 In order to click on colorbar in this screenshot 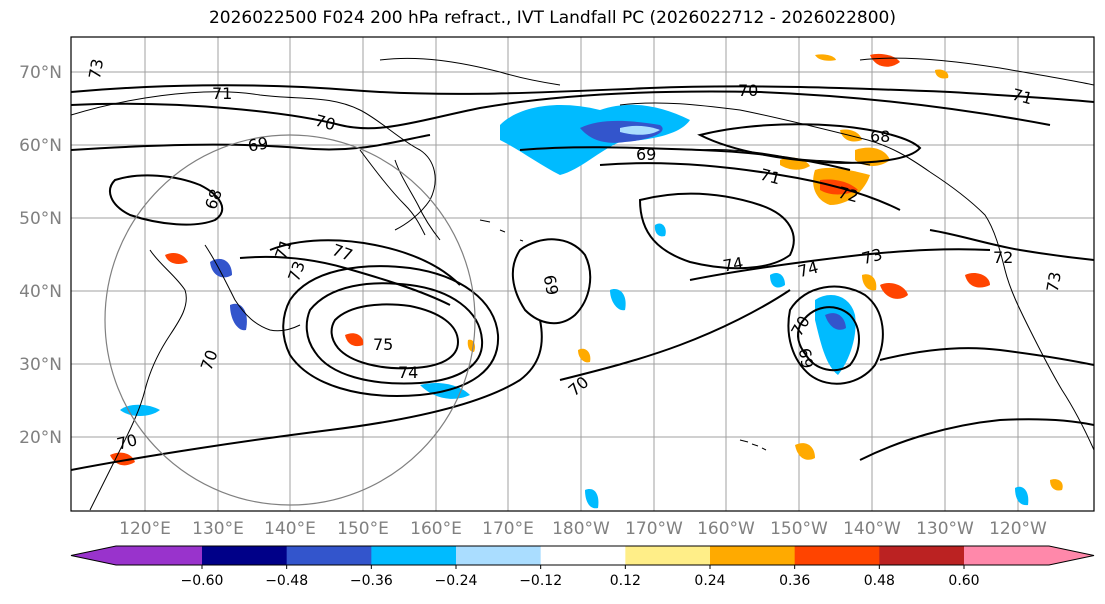, I will do `click(582, 555)`.